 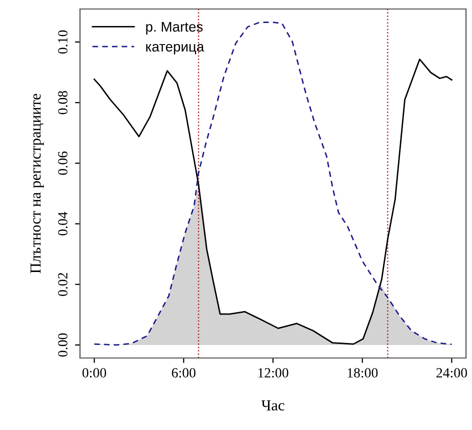 I want to click on y-tick-label: 0.08, so click(x=63, y=102).